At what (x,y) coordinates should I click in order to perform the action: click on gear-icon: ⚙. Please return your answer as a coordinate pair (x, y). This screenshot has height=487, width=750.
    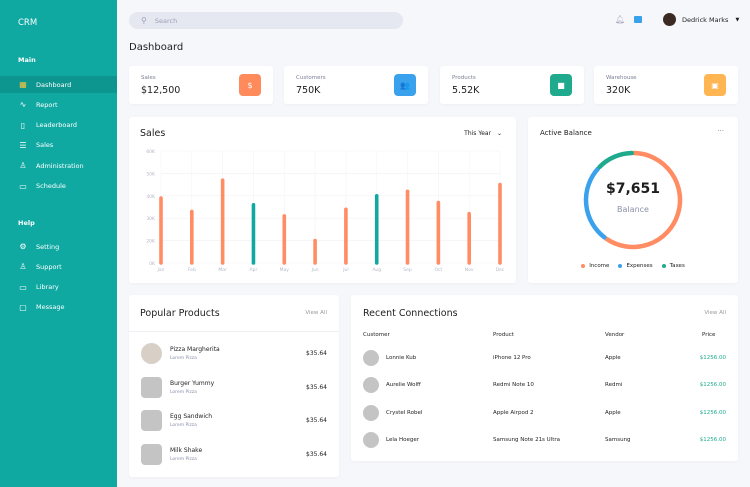
    Looking at the image, I should click on (23, 246).